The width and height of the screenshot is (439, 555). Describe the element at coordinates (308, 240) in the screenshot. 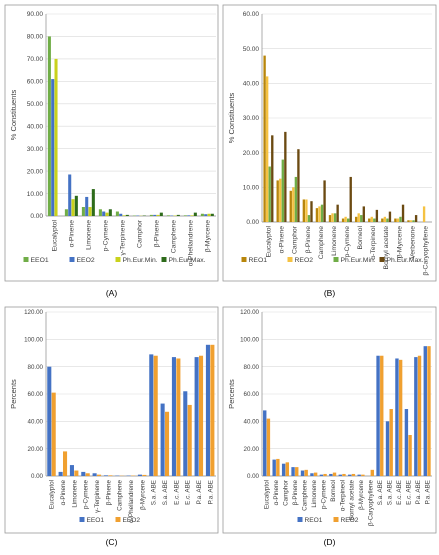

I see `x-category-label: β-Pinene` at that location.